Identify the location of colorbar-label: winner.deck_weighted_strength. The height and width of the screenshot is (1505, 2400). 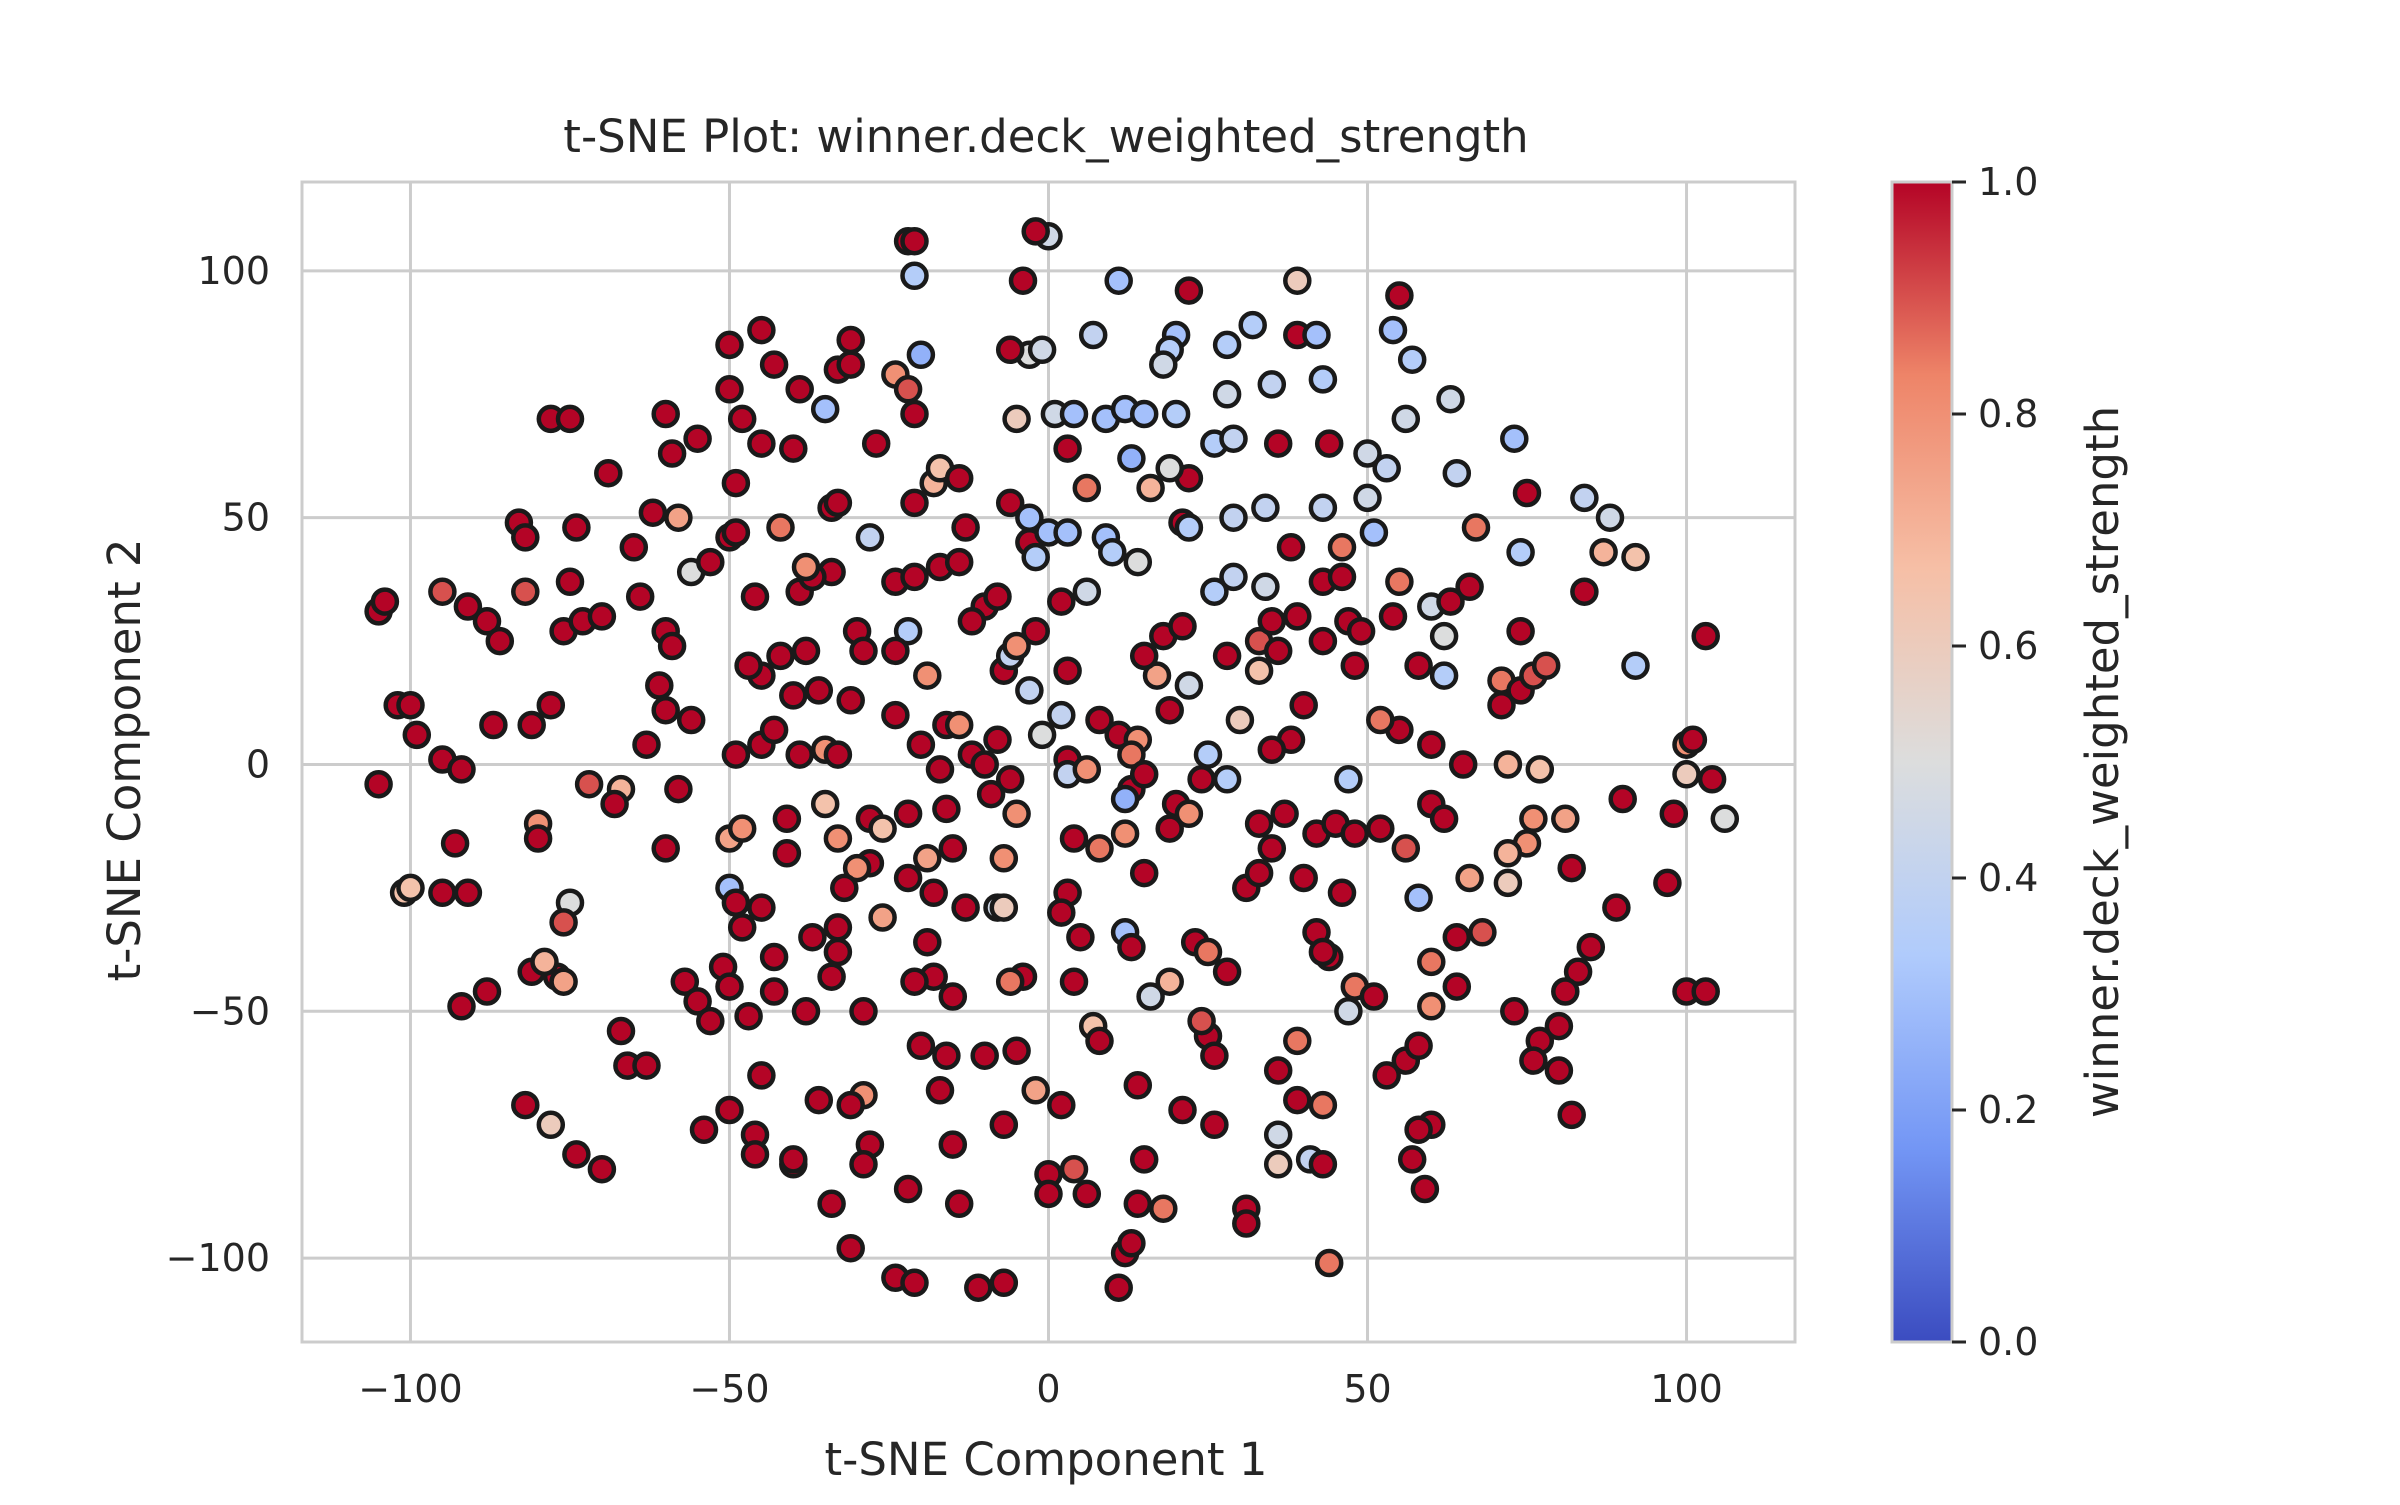
(2102, 762).